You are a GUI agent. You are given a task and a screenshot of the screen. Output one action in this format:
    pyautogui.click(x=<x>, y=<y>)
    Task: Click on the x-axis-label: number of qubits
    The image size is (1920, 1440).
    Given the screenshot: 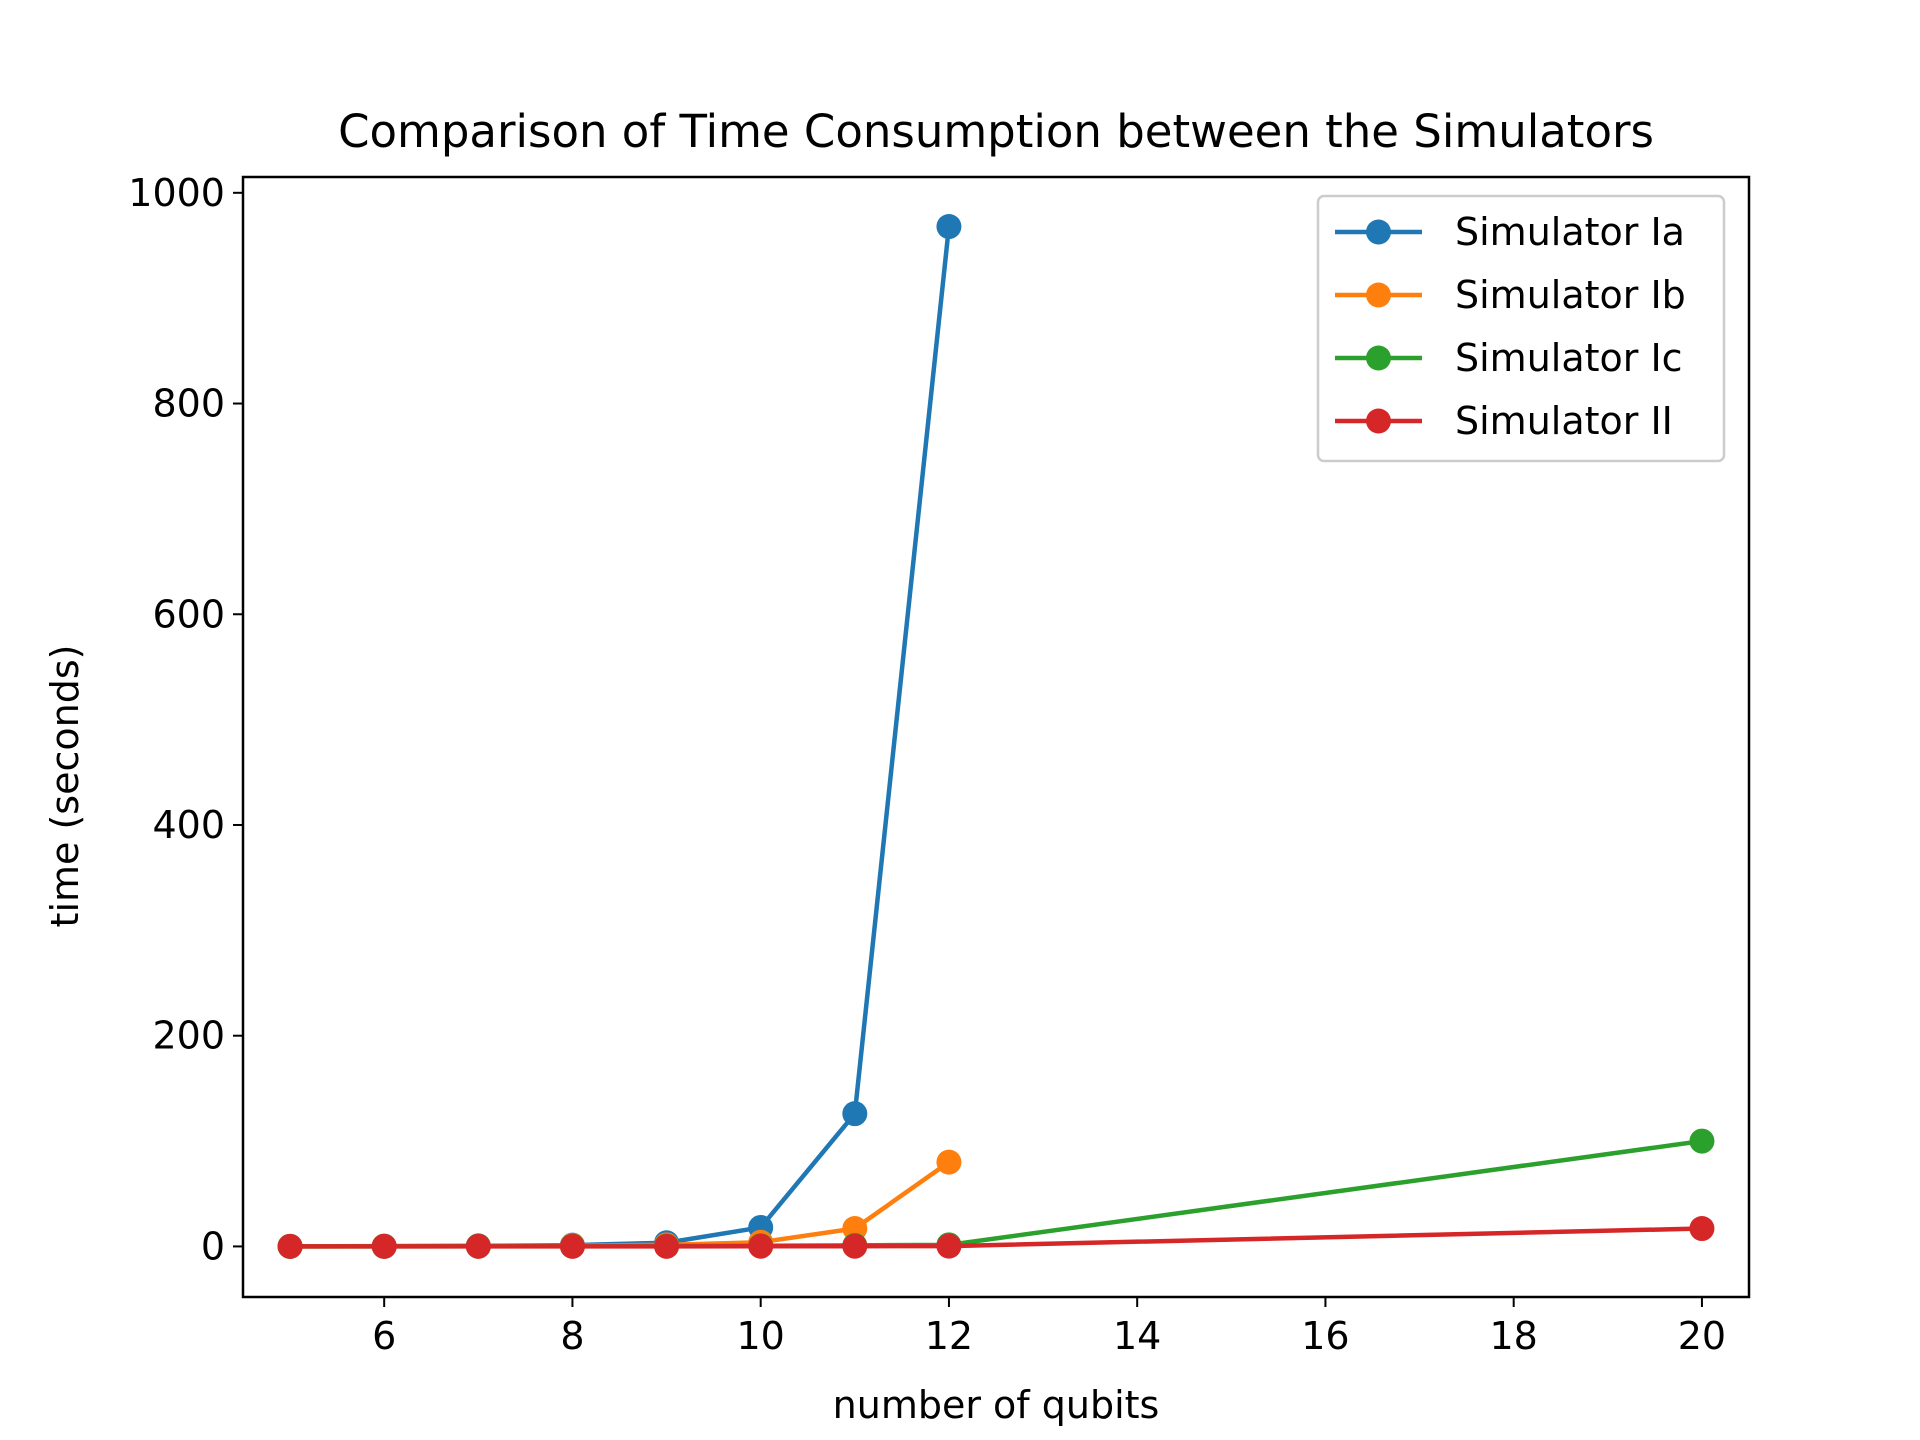 What is the action you would take?
    pyautogui.click(x=996, y=1405)
    